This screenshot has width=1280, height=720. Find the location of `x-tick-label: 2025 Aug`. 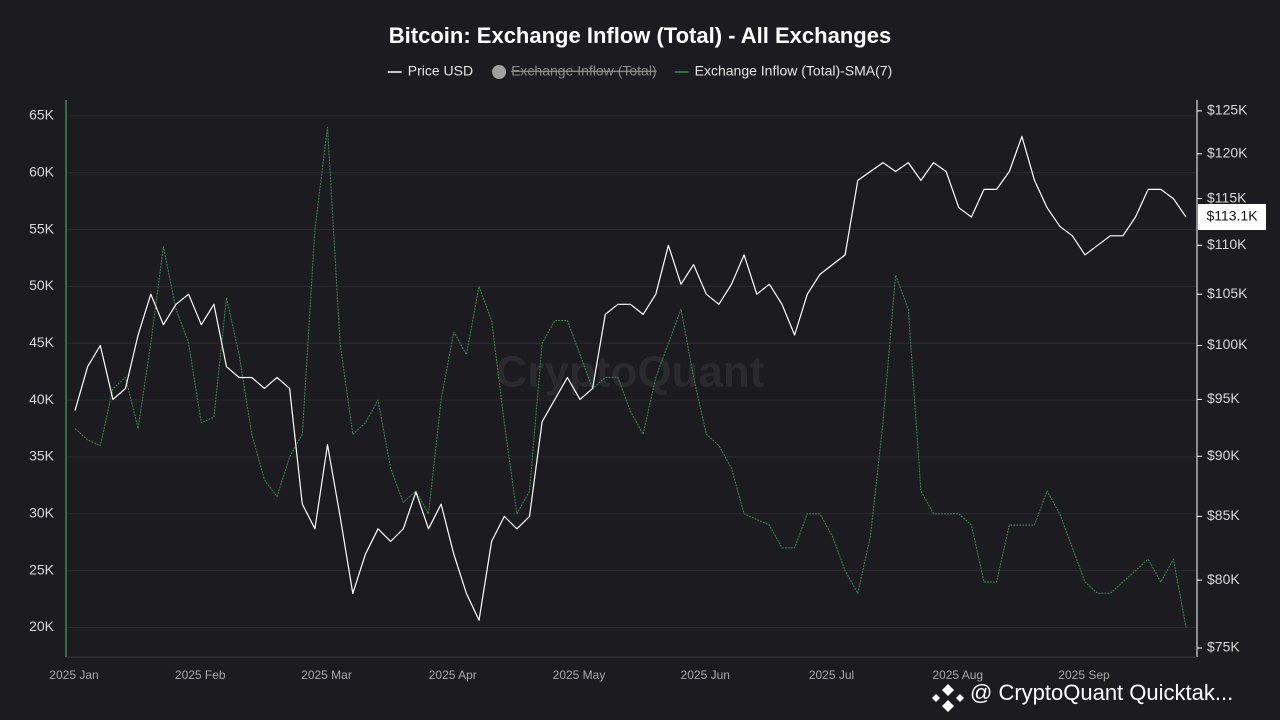

x-tick-label: 2025 Aug is located at coordinates (957, 675).